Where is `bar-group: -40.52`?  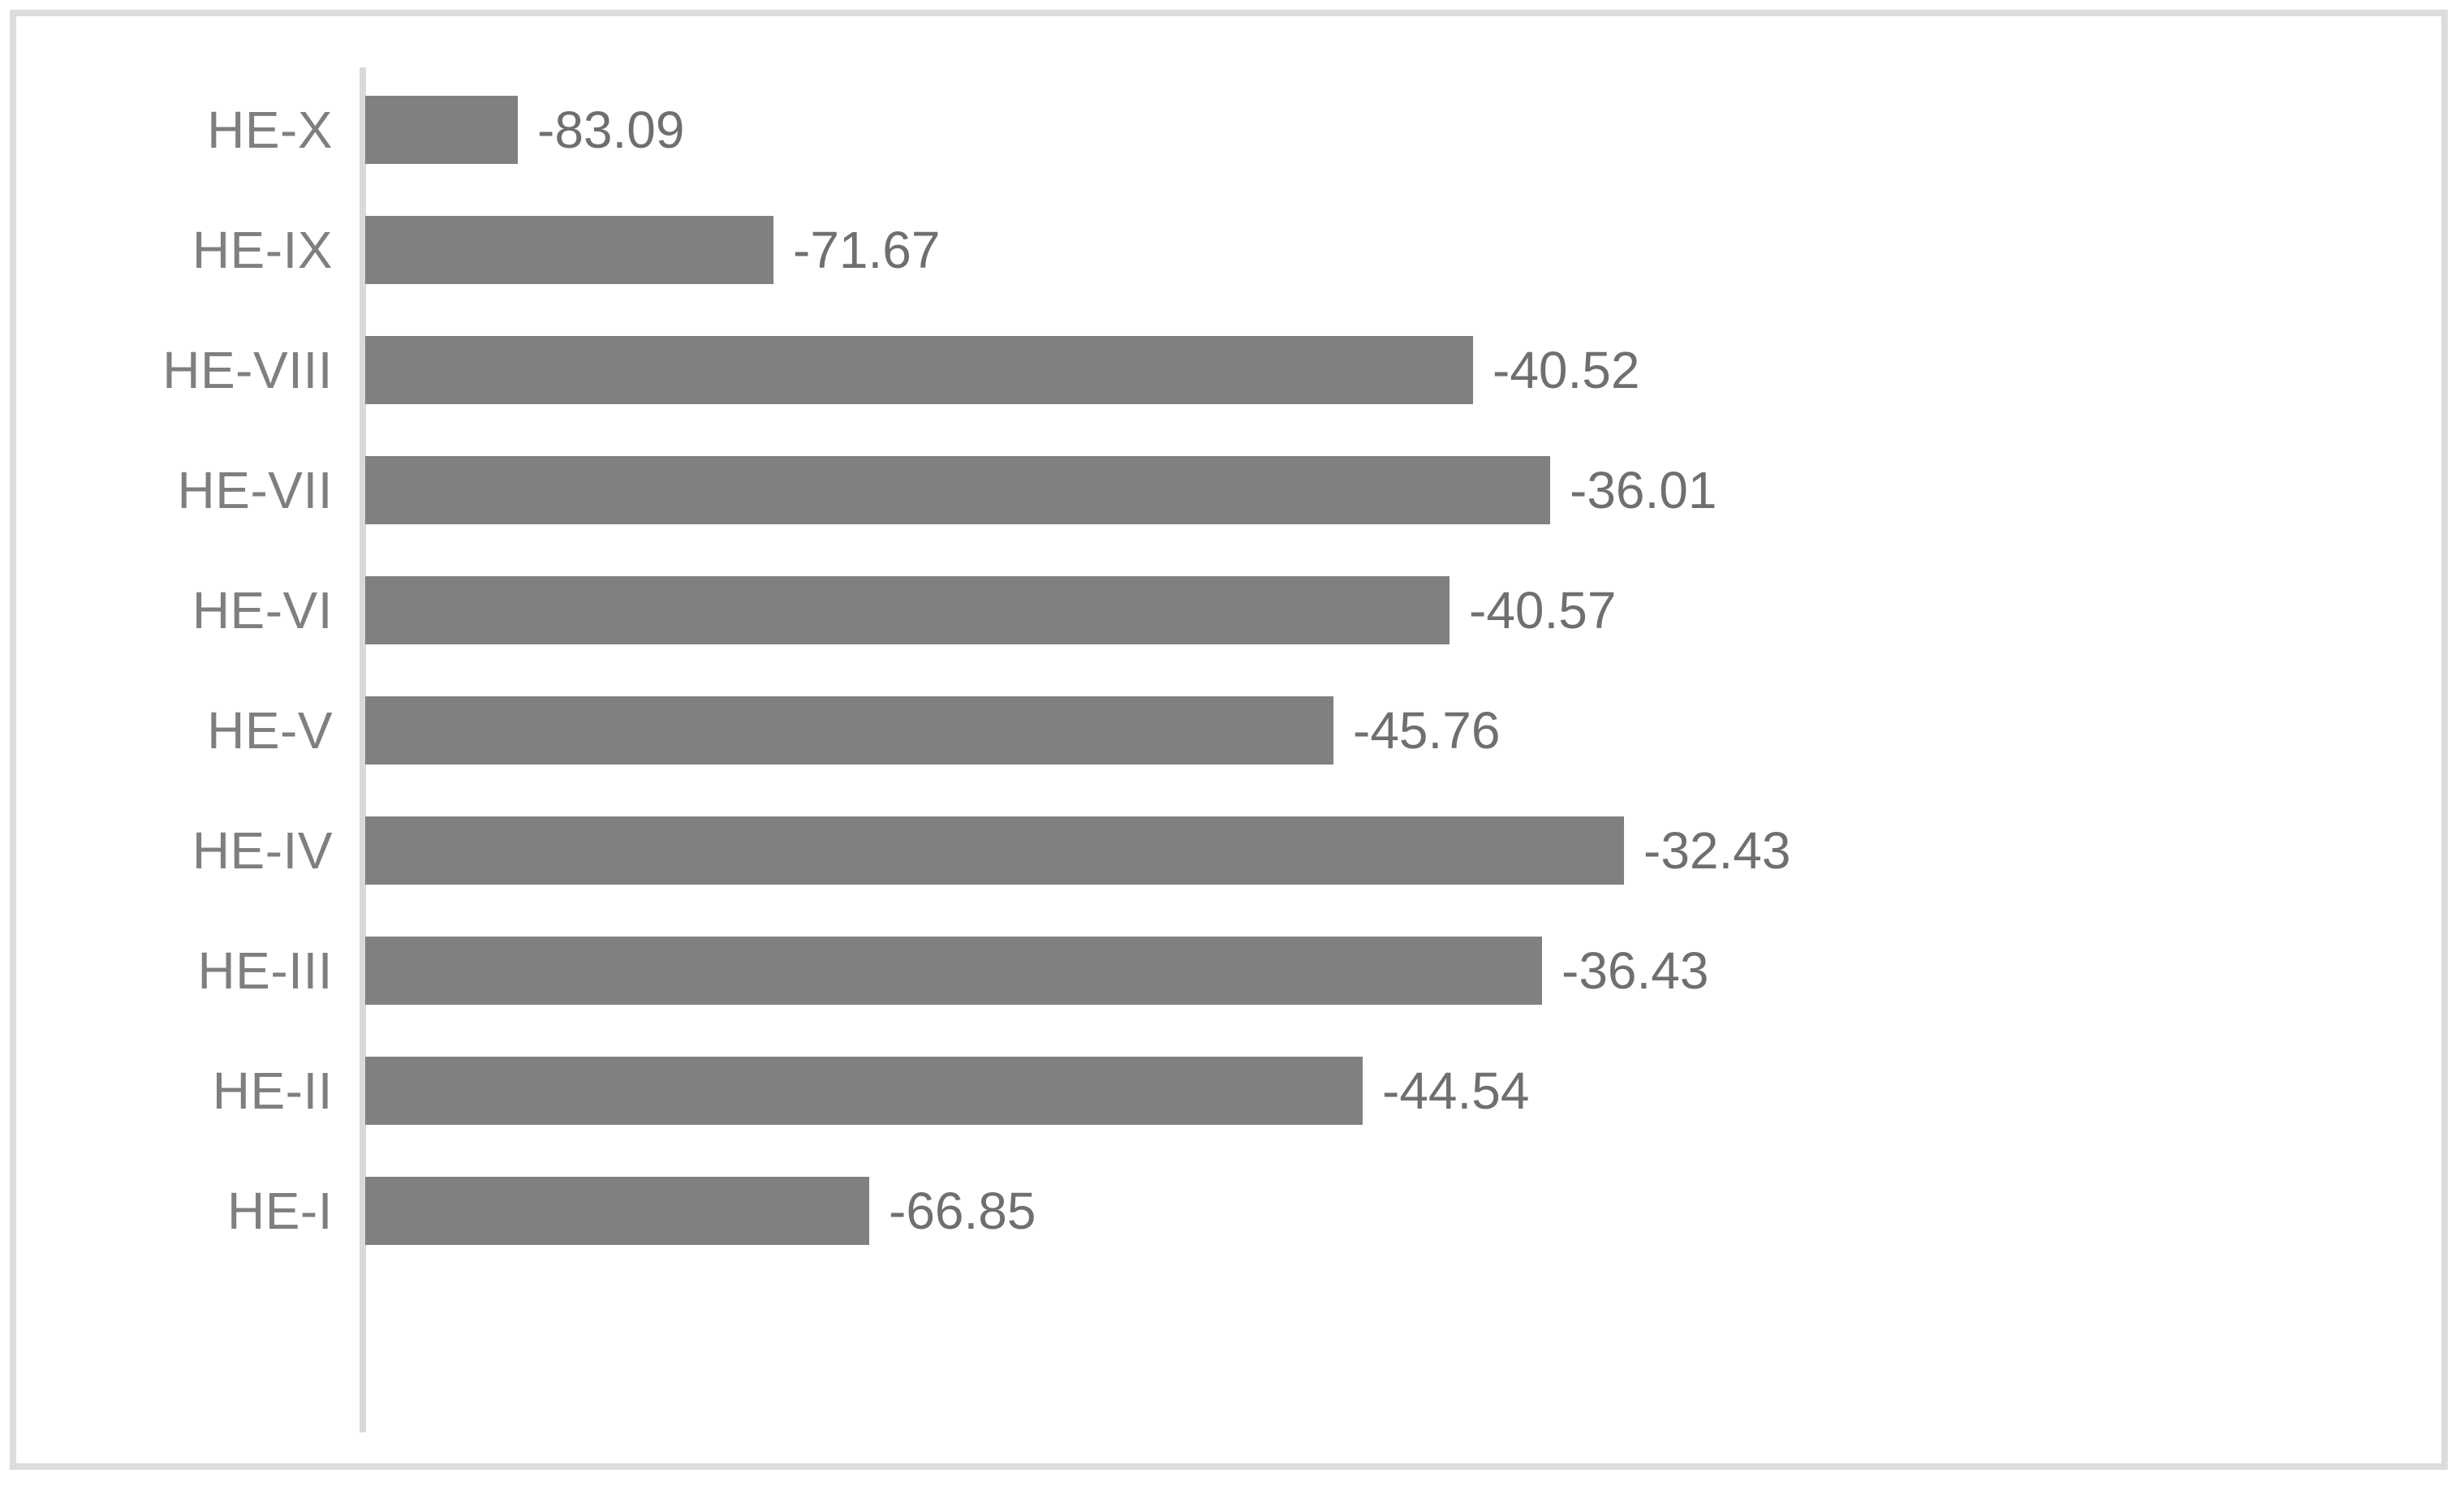 bar-group: -40.52 is located at coordinates (1002, 370).